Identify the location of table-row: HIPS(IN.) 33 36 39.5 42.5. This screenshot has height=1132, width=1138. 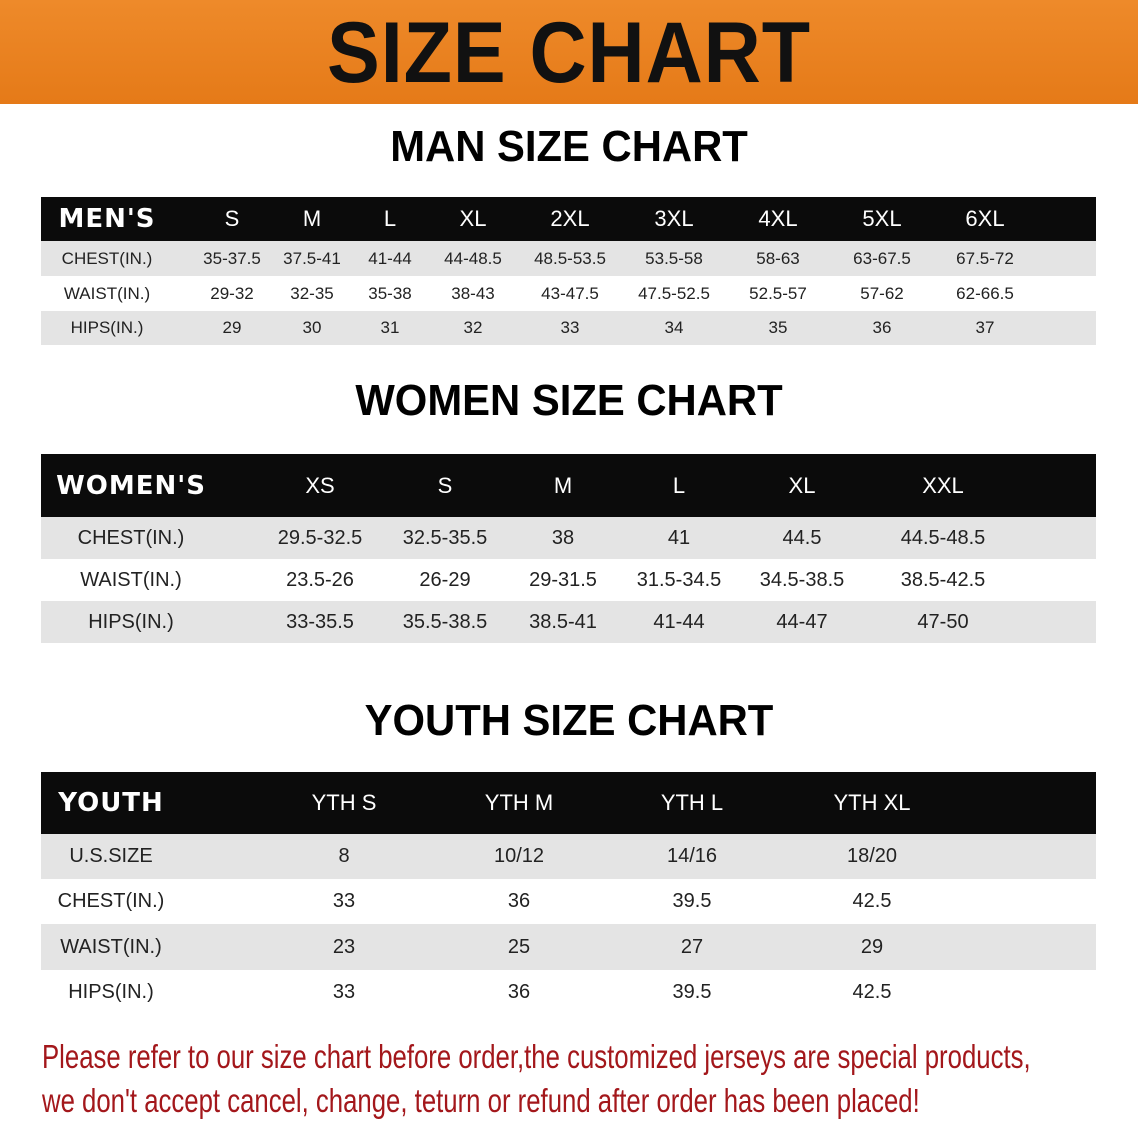
(568, 992).